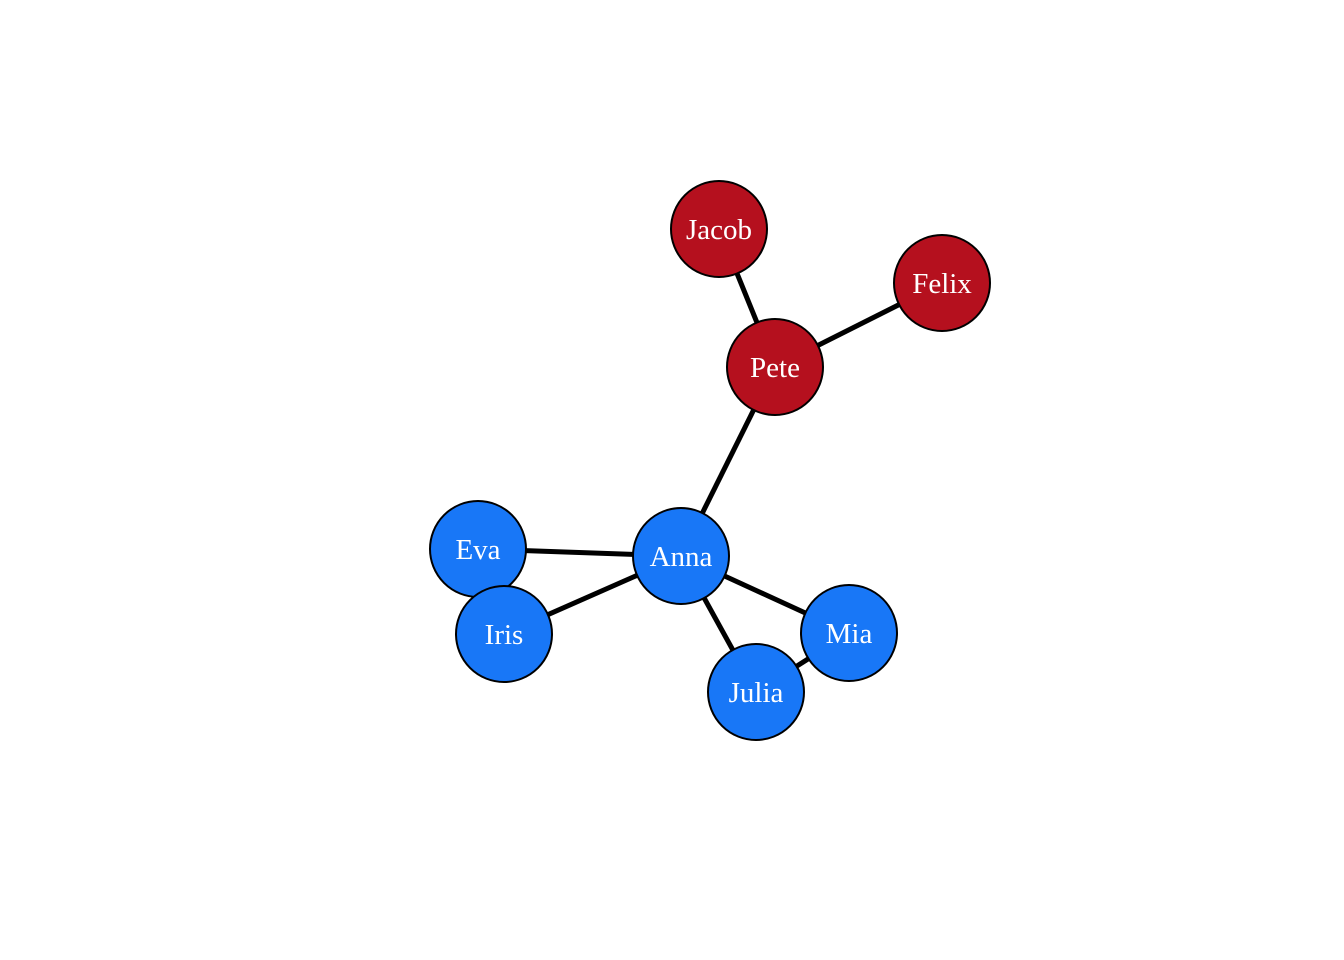  I want to click on node-circle-julia, so click(756, 692).